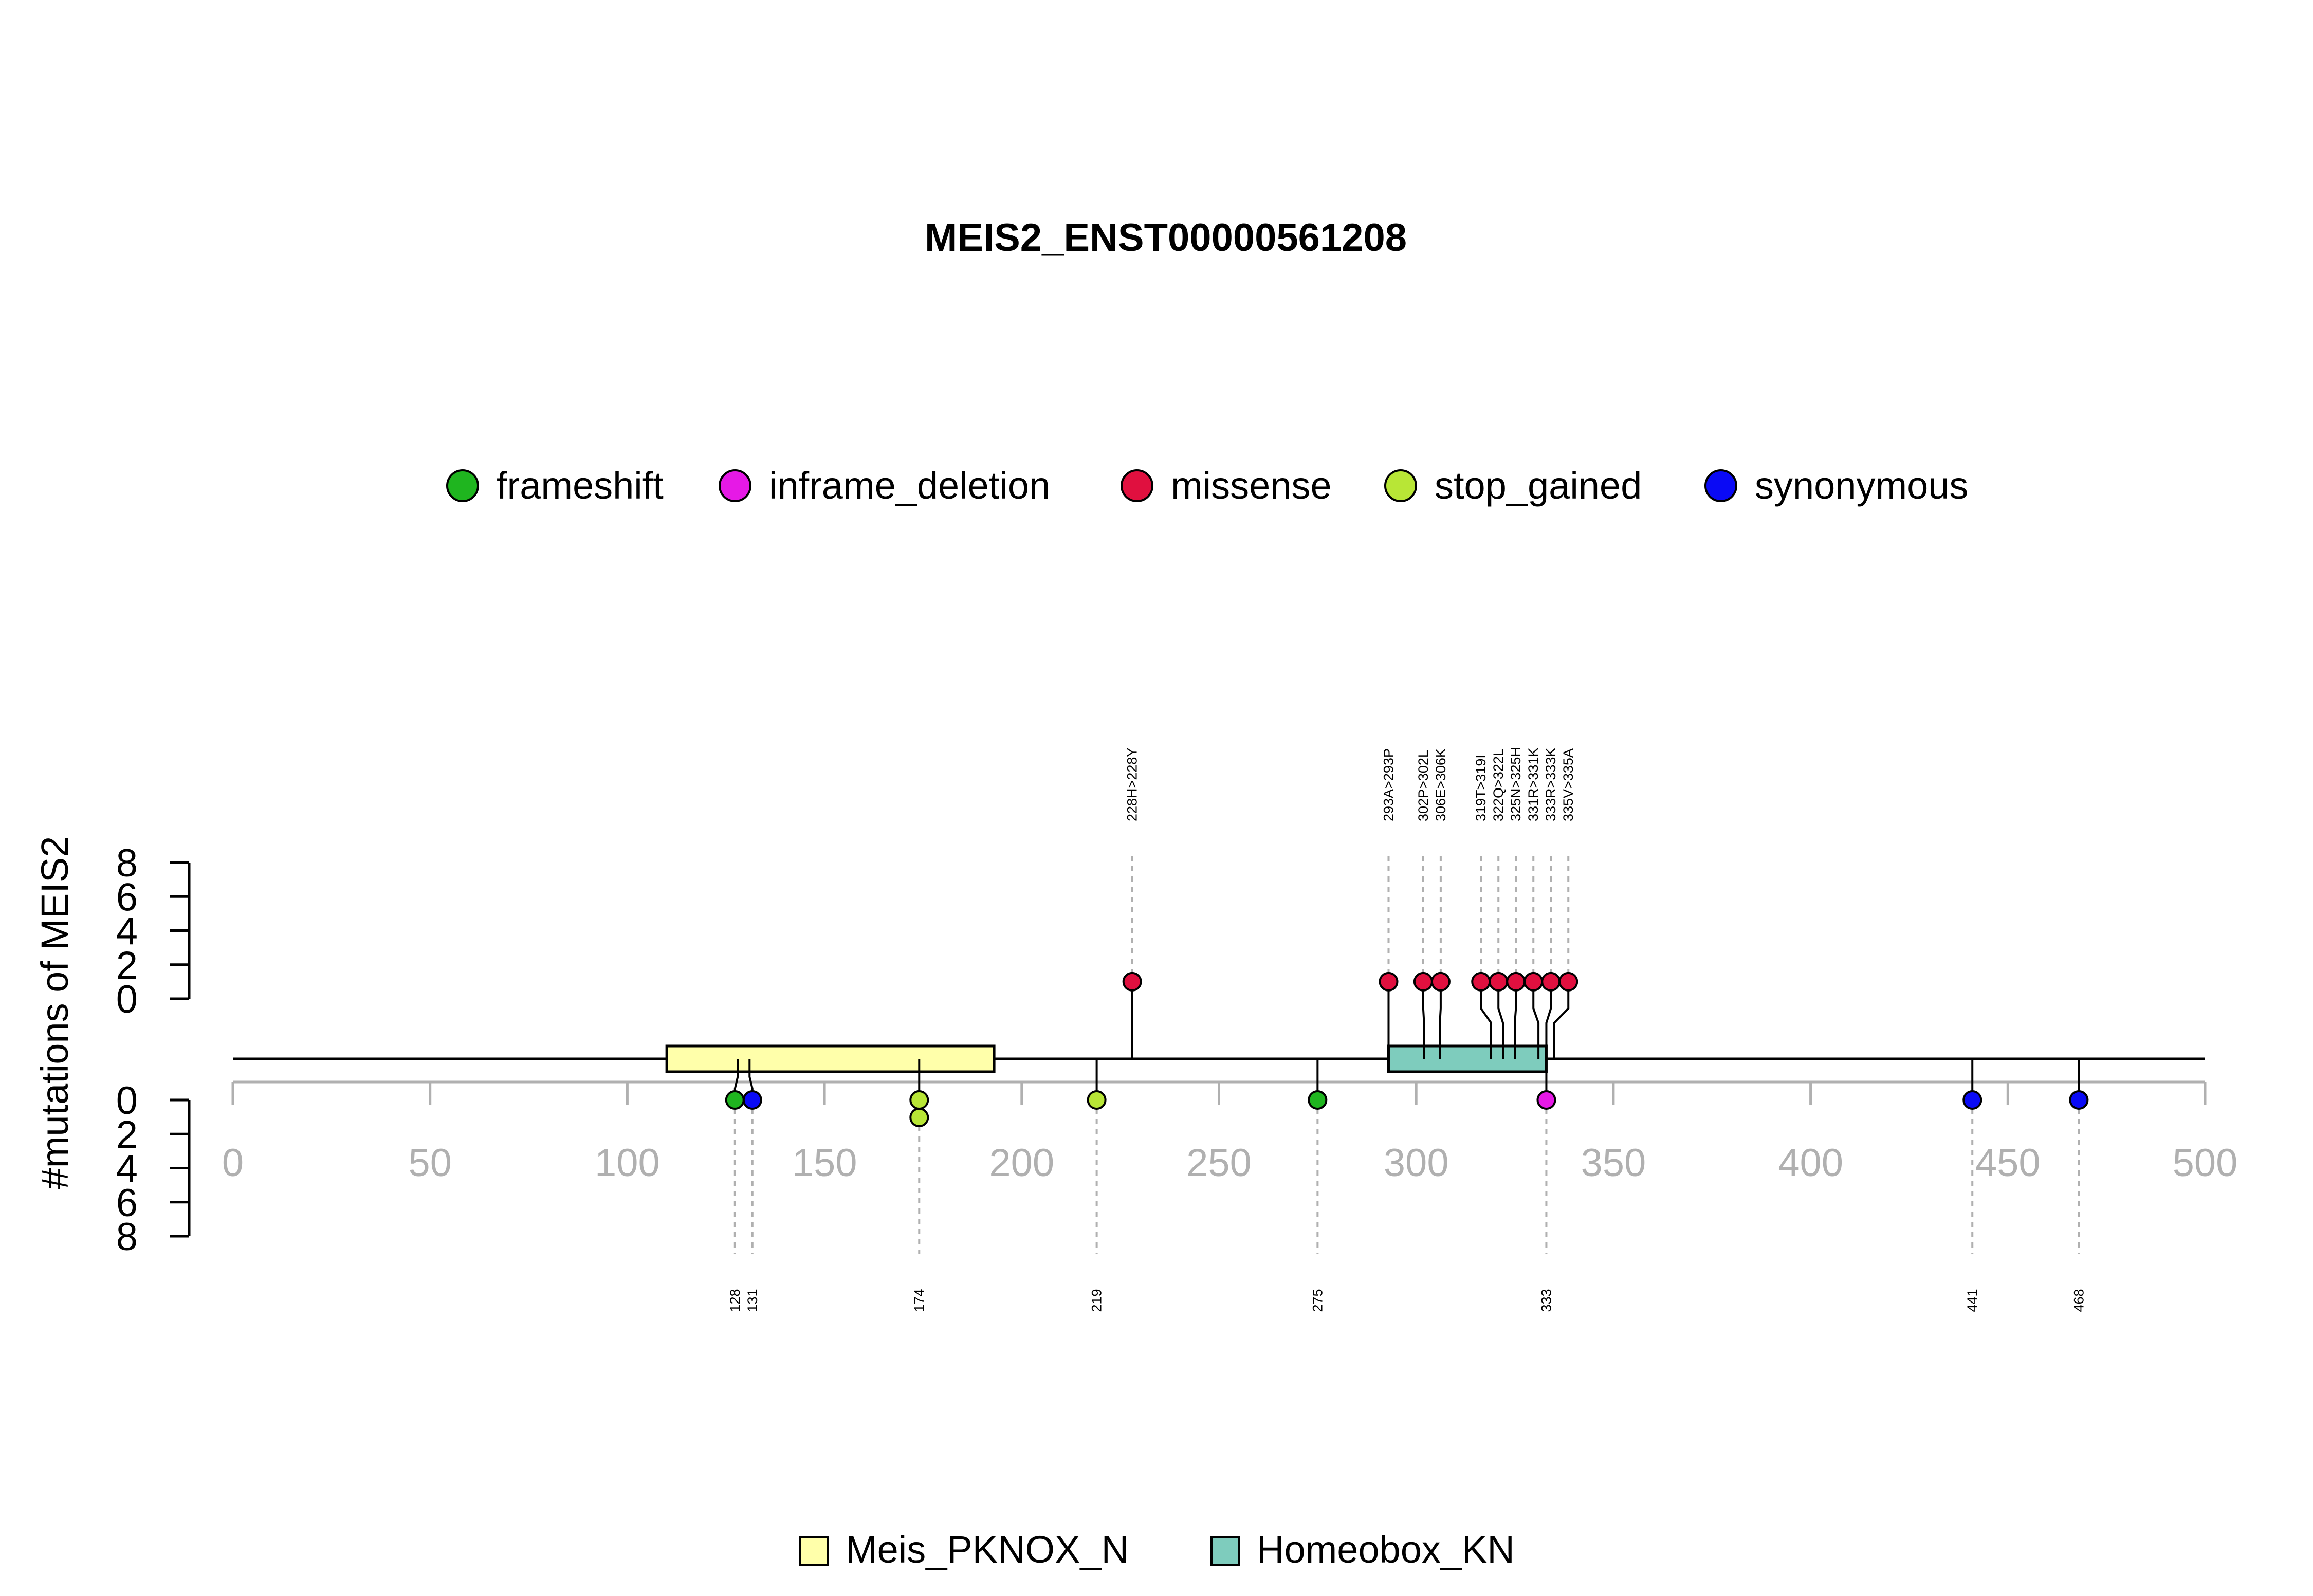 Image resolution: width=2313 pixels, height=1596 pixels. Describe the element at coordinates (580, 486) in the screenshot. I see `legend-label-frameshift: frameshift` at that location.